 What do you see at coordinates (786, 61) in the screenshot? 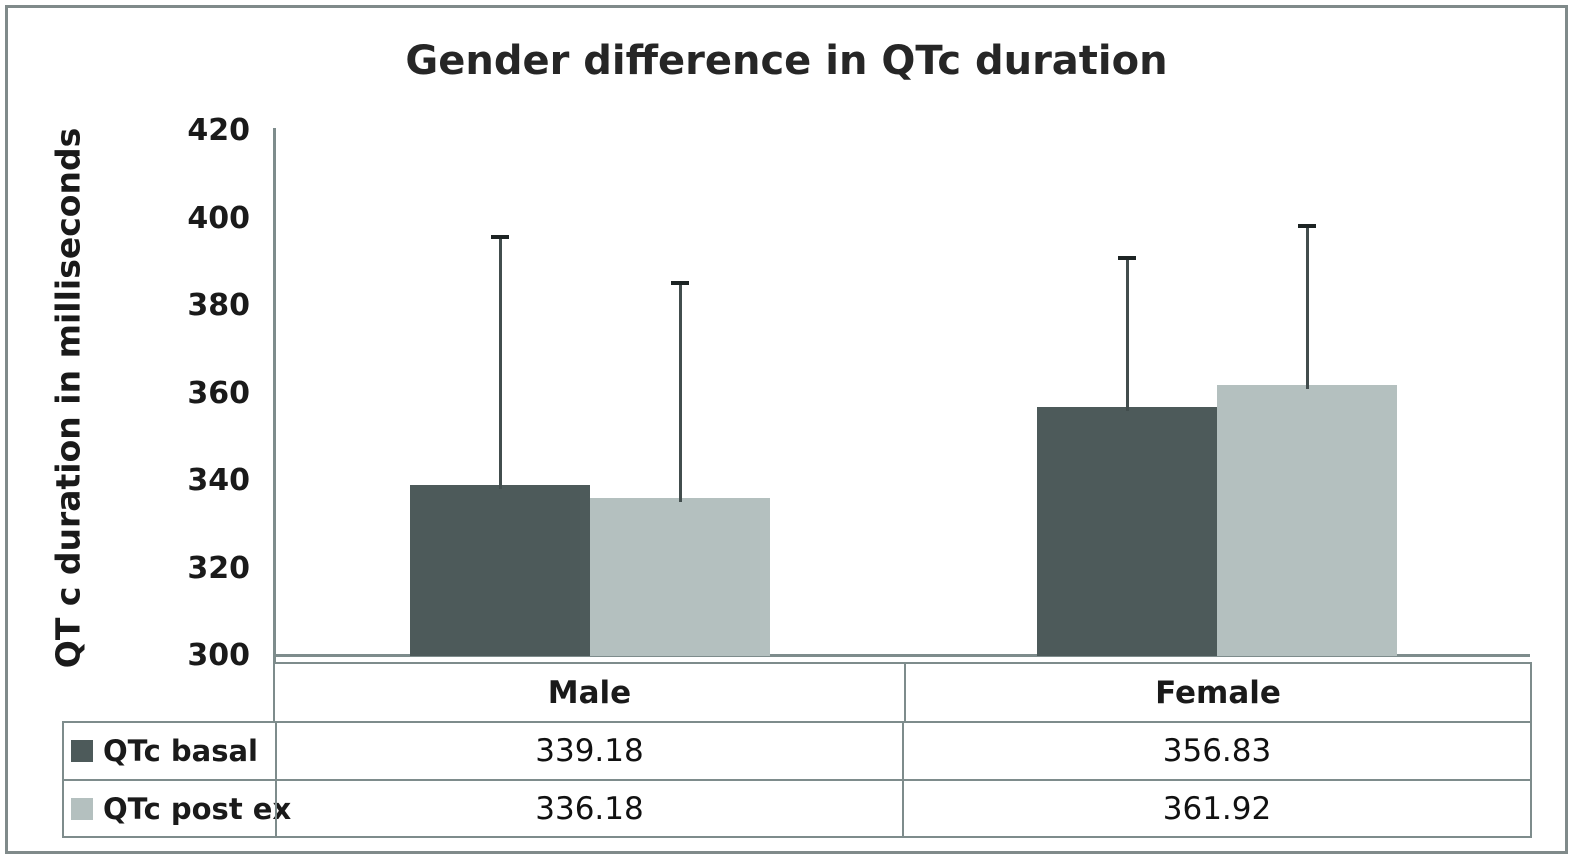
I see `chart-title: Gender difference in QTc duration` at bounding box center [786, 61].